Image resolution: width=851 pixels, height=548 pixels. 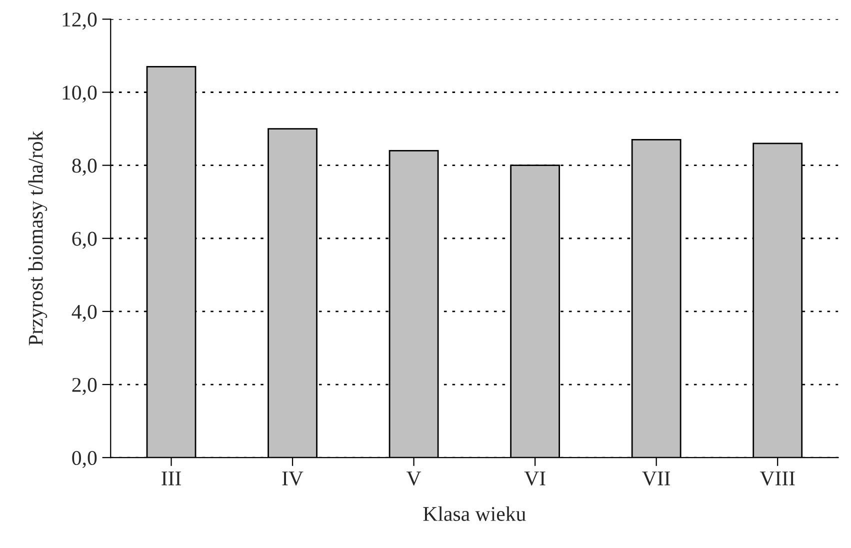 I want to click on y-tick-label: 8,0, so click(x=84, y=167).